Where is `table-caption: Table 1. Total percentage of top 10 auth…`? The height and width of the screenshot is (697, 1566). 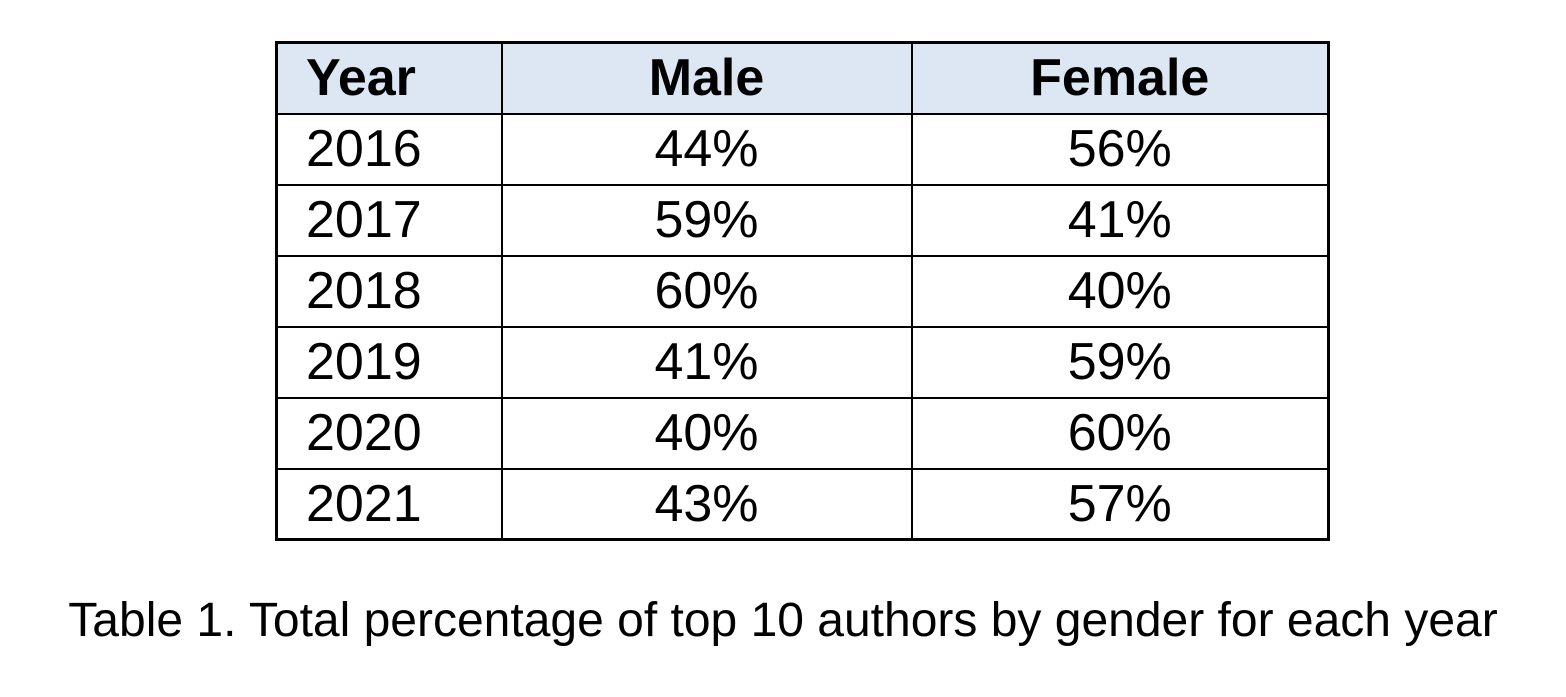 table-caption: Table 1. Total percentage of top 10 auth… is located at coordinates (783, 620).